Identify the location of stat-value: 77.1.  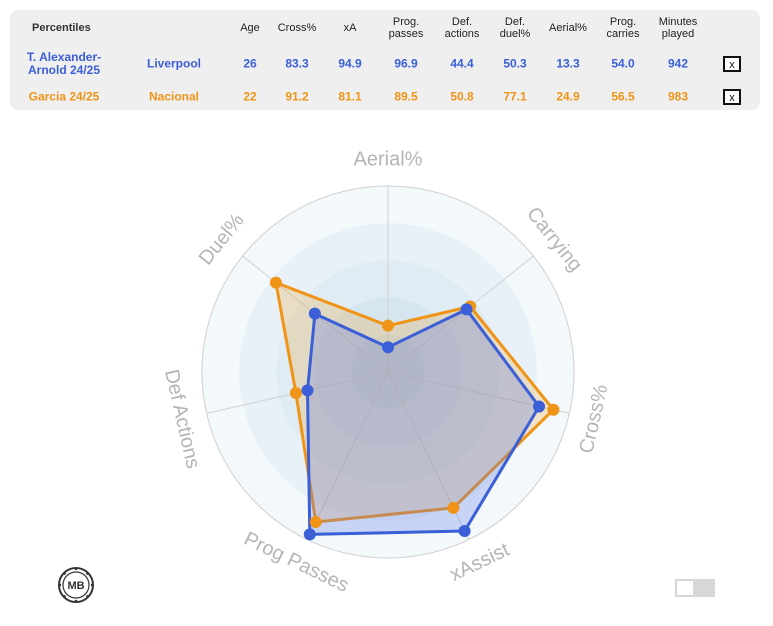
(515, 96).